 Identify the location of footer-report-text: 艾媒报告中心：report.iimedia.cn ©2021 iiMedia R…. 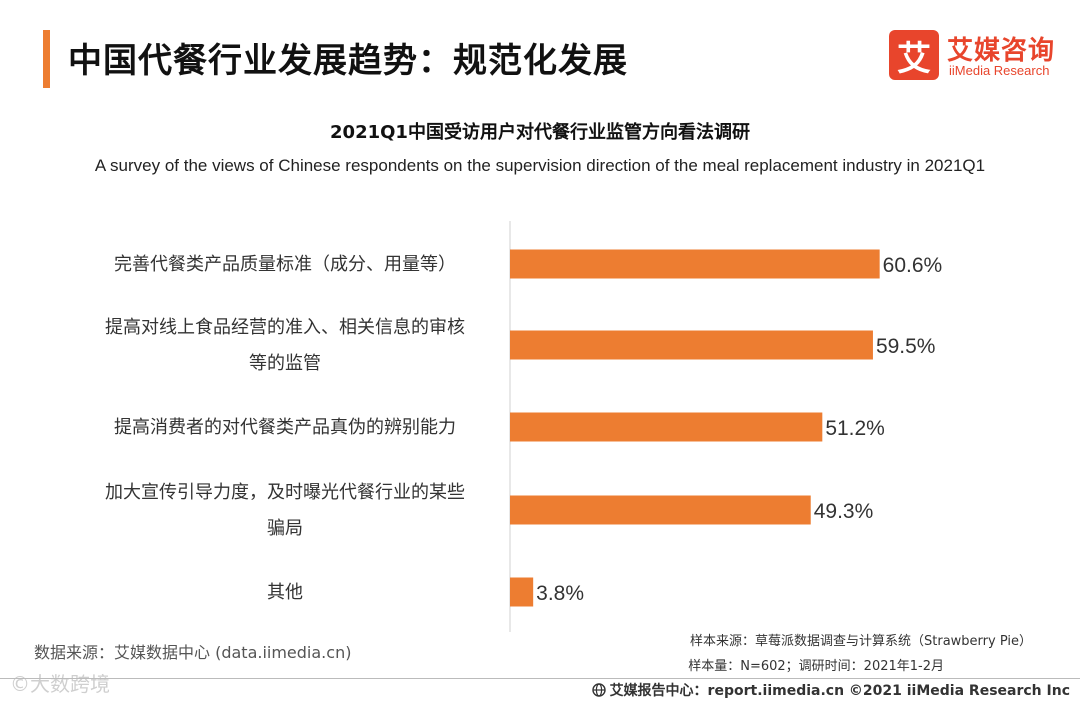
(839, 691).